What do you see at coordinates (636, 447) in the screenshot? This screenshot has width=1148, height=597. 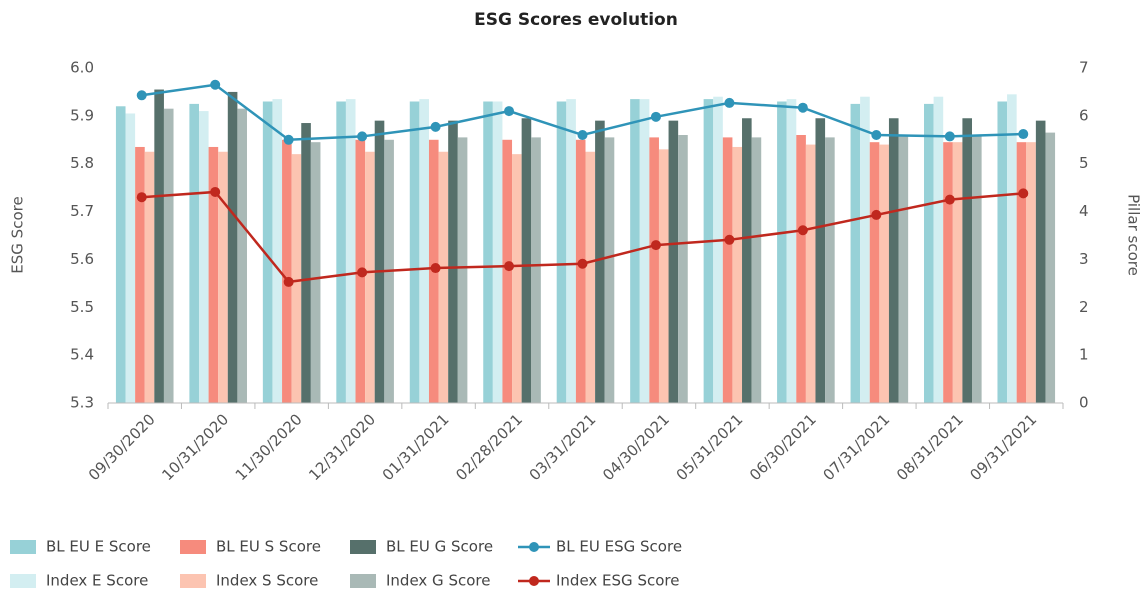 I see `x-tick-label: 04/30/2021` at bounding box center [636, 447].